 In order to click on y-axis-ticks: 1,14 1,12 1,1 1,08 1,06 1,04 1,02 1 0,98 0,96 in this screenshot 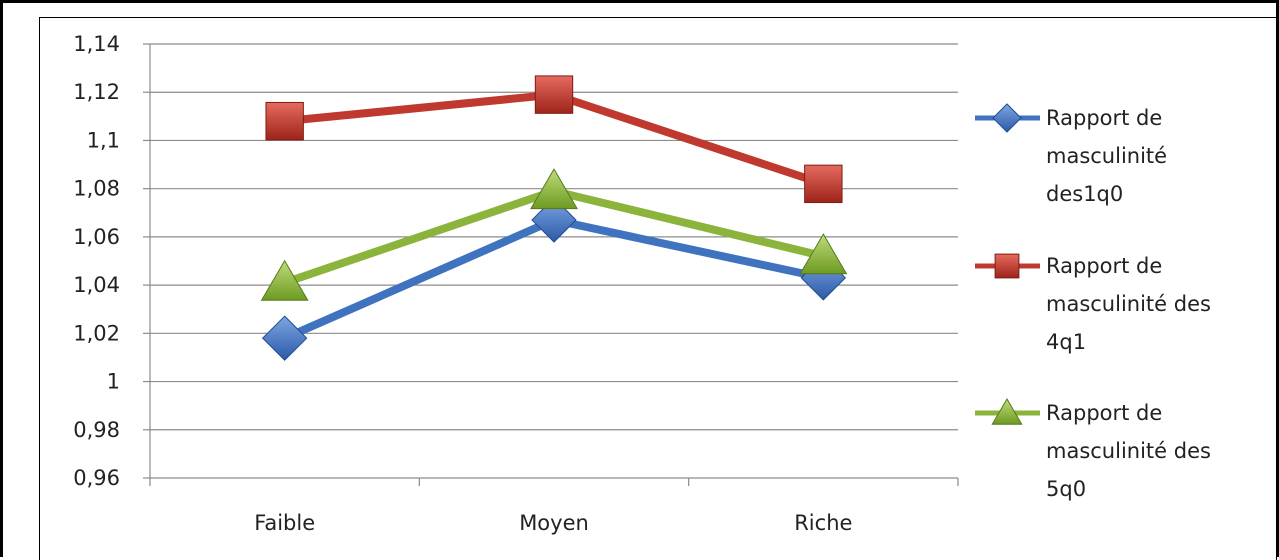, I will do `click(96, 261)`.